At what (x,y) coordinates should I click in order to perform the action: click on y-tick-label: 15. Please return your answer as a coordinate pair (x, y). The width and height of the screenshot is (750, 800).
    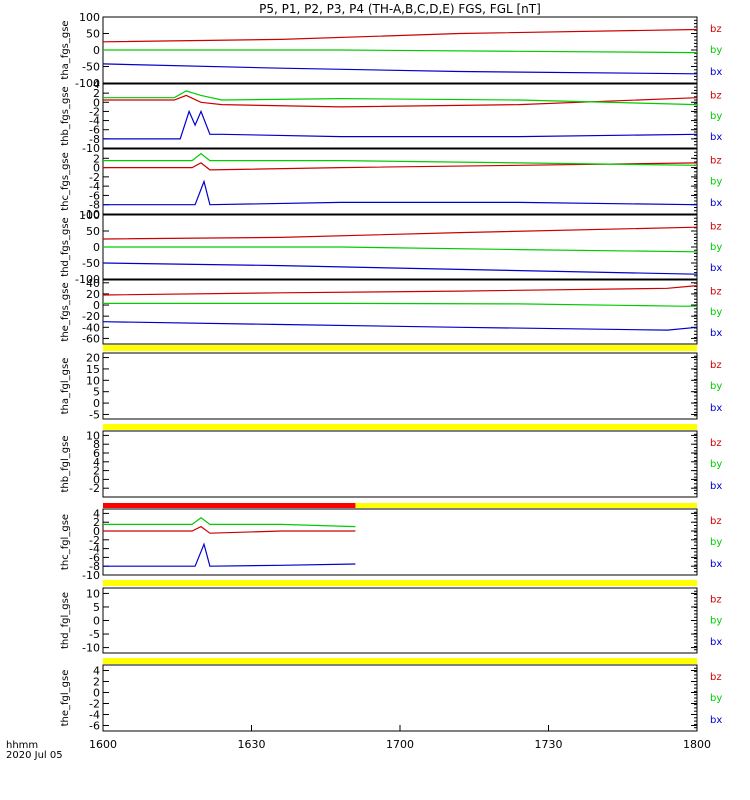
    Looking at the image, I should click on (93, 369).